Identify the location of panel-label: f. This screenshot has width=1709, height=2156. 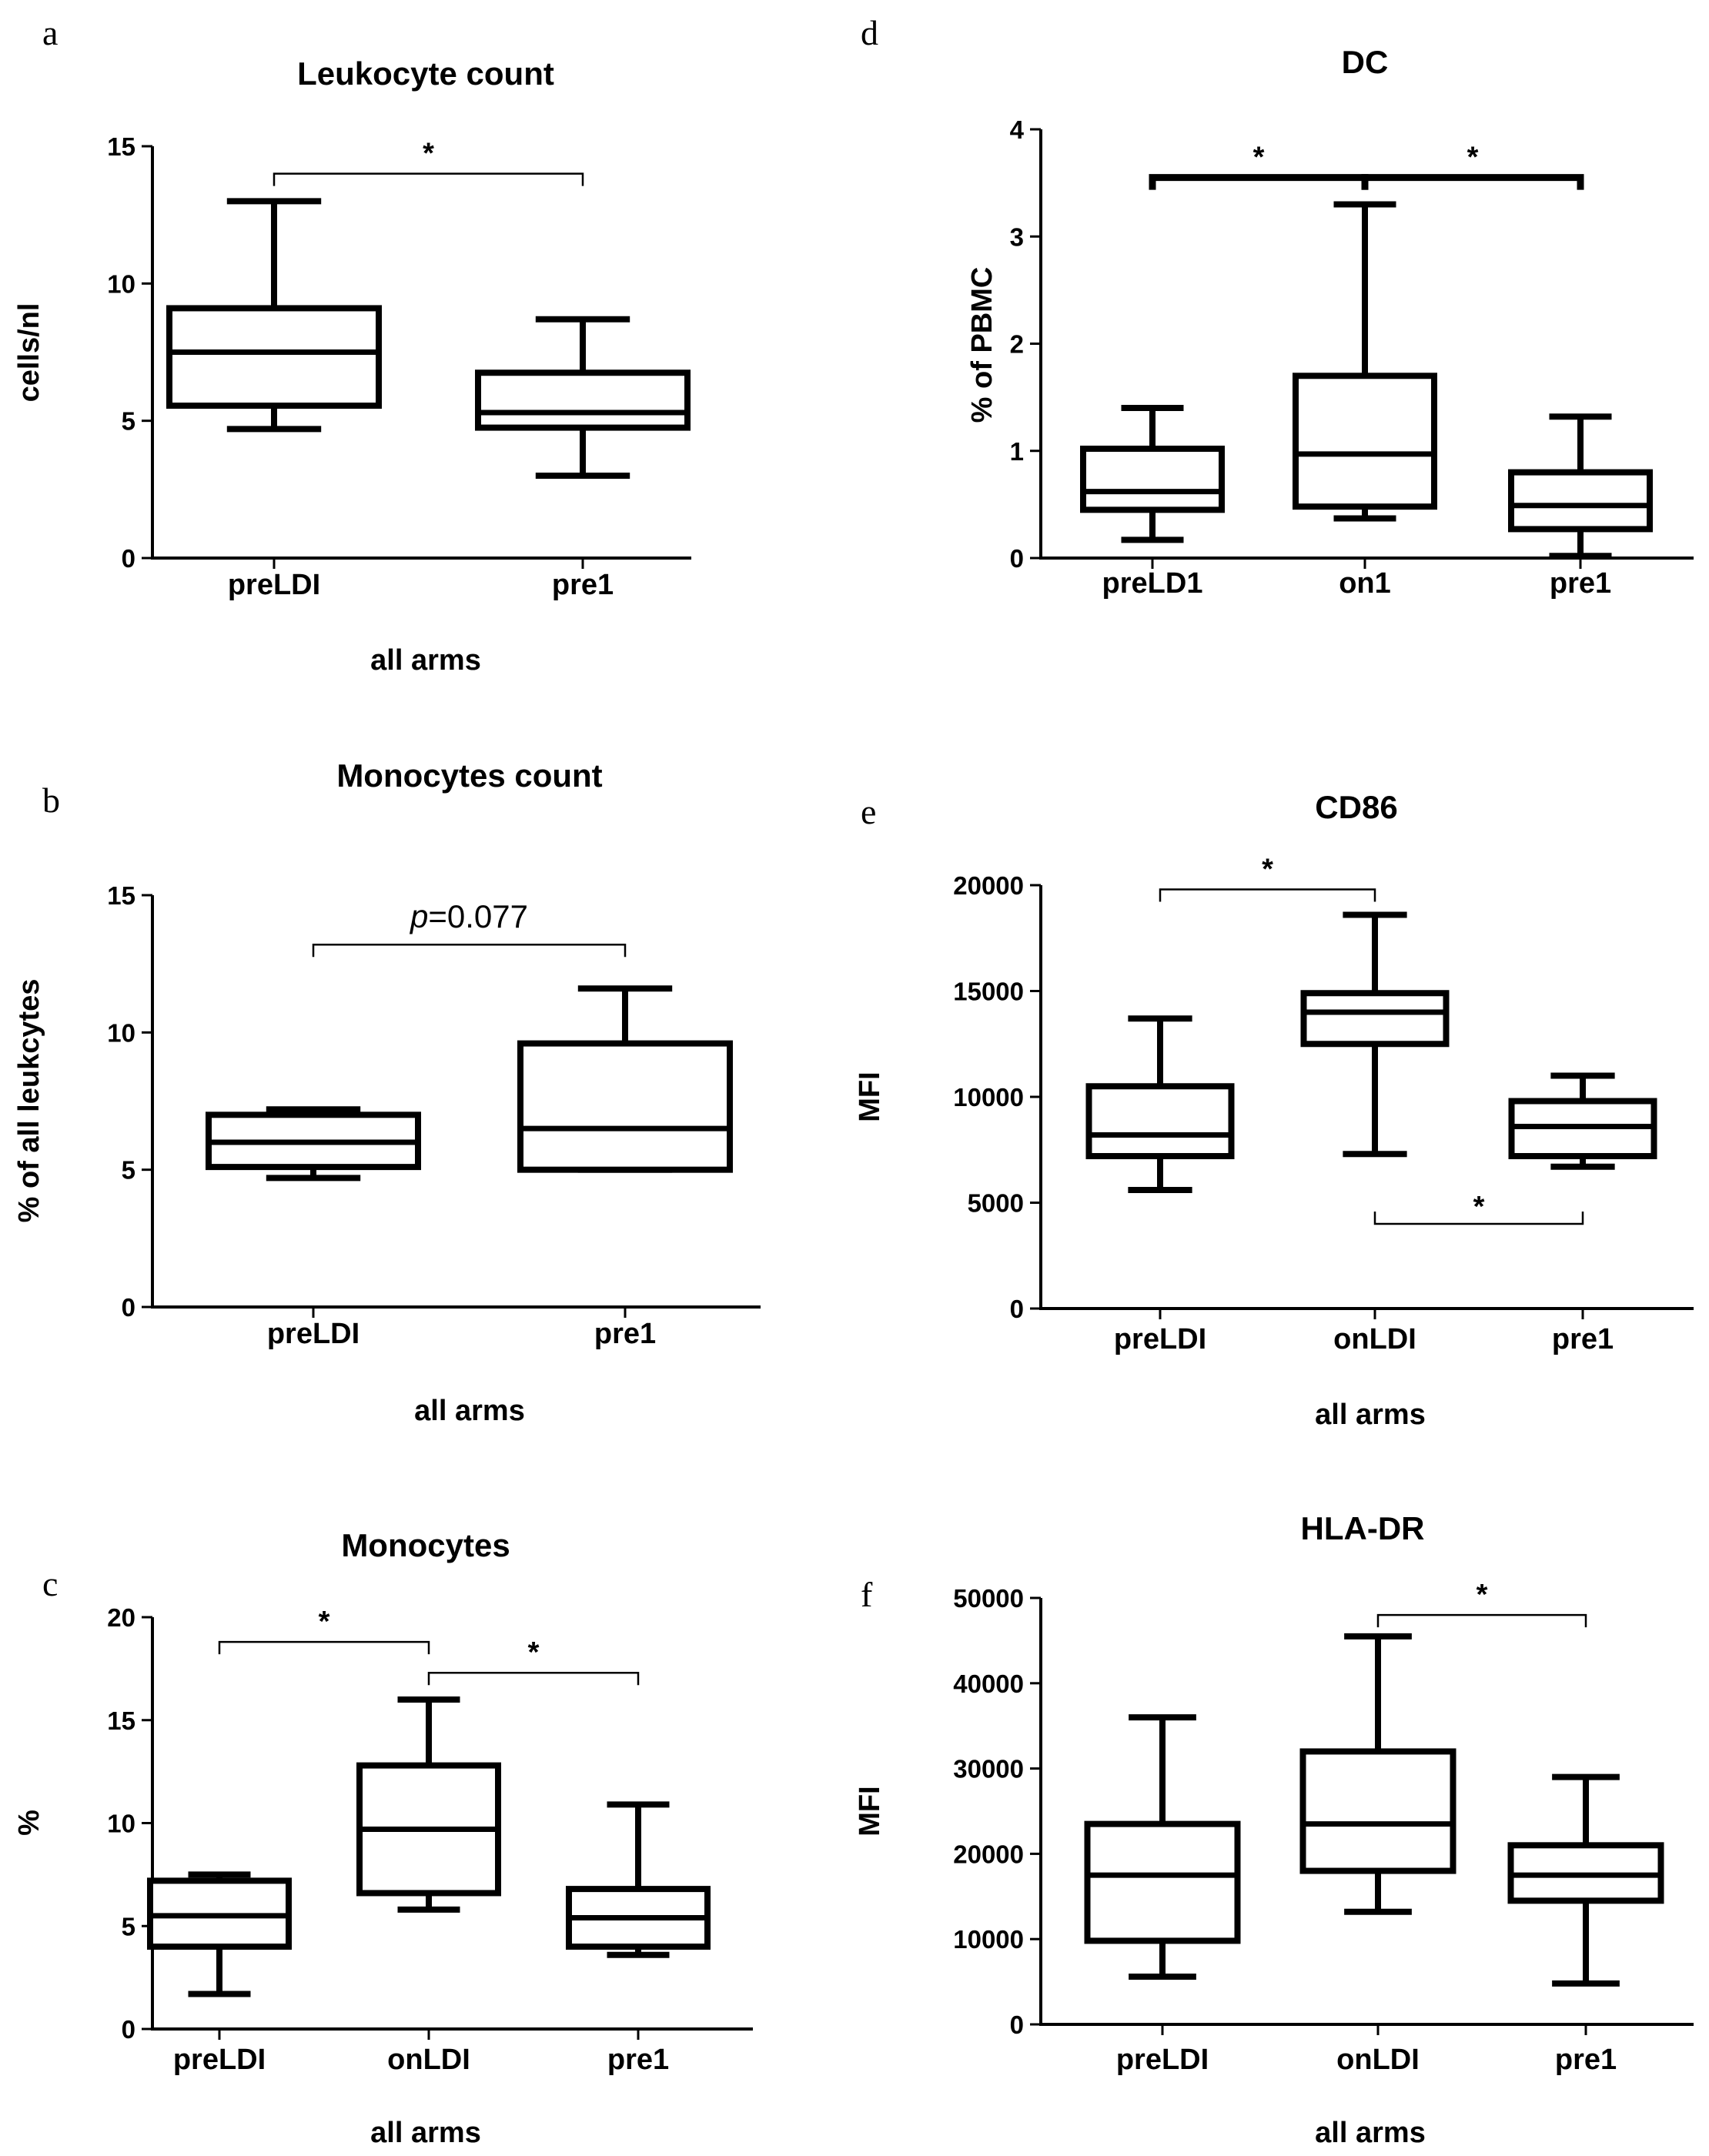
(867, 1594).